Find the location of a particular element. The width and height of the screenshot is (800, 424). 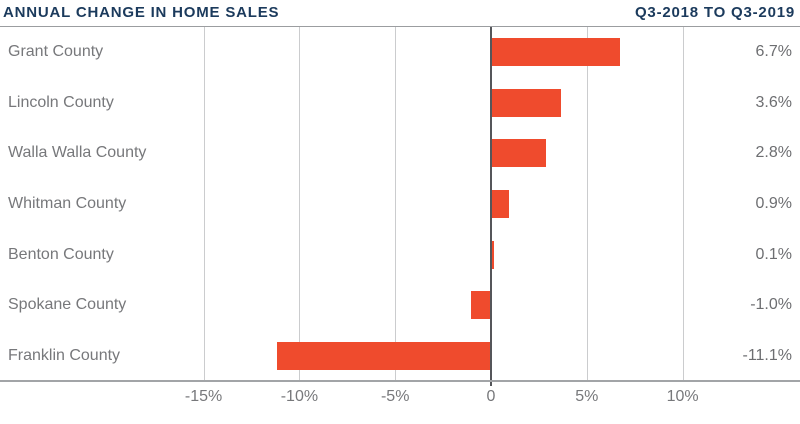

category-label: Lincoln County is located at coordinates (61, 102).